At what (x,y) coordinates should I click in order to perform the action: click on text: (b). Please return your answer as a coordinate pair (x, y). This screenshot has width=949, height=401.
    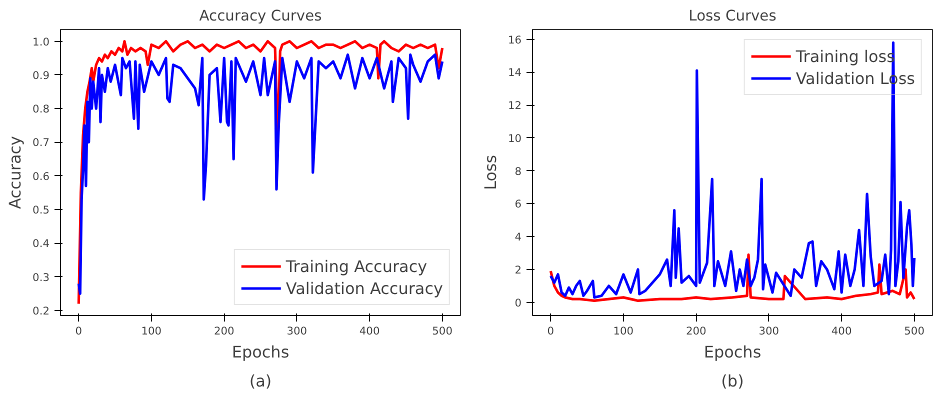
    Looking at the image, I should click on (732, 381).